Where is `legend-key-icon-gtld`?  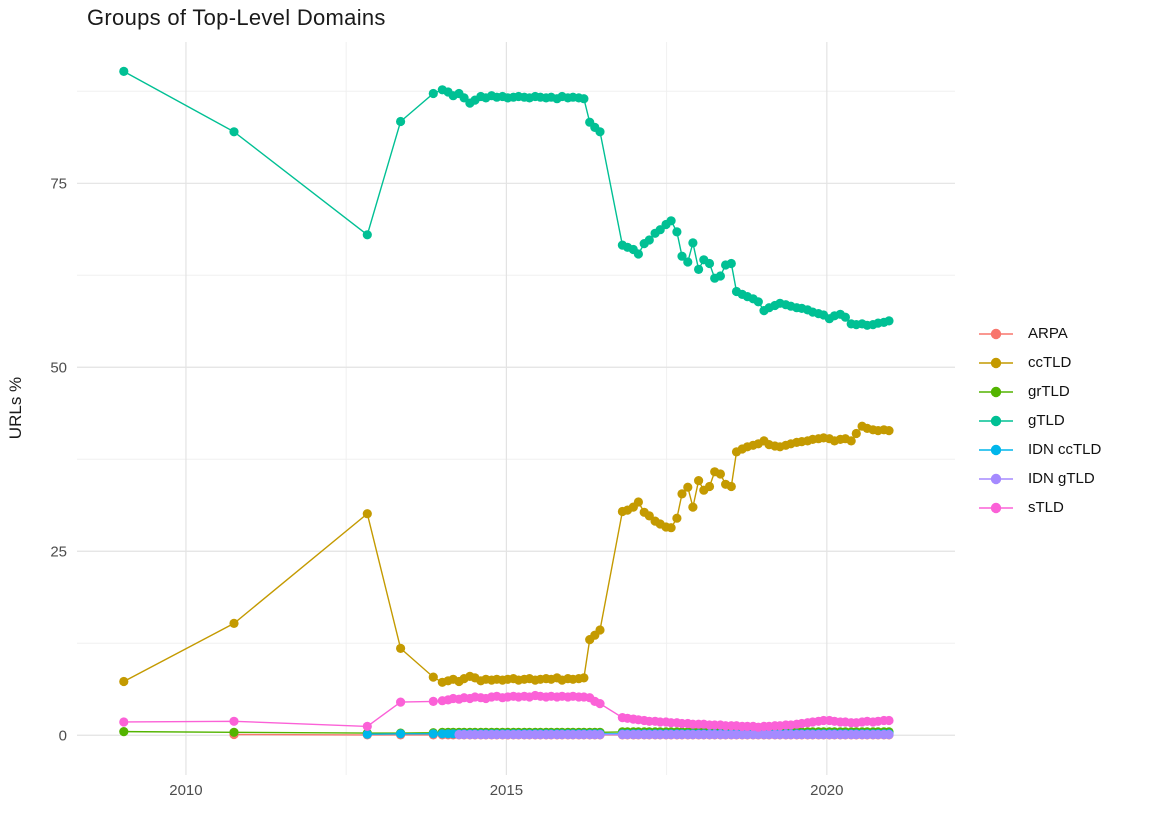 legend-key-icon-gtld is located at coordinates (996, 420).